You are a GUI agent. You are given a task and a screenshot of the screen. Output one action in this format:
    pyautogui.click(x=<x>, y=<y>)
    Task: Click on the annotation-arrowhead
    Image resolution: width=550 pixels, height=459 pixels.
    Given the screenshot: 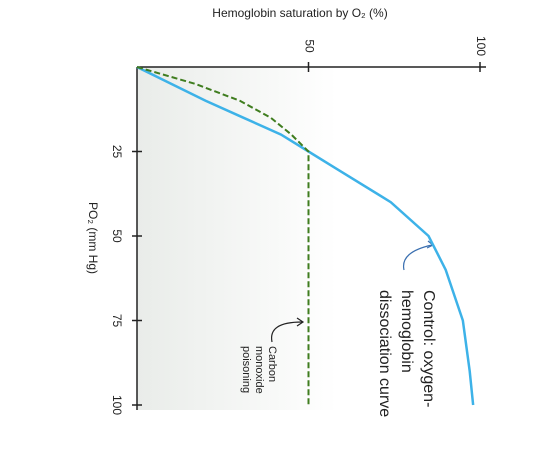 What is the action you would take?
    pyautogui.click(x=300, y=322)
    